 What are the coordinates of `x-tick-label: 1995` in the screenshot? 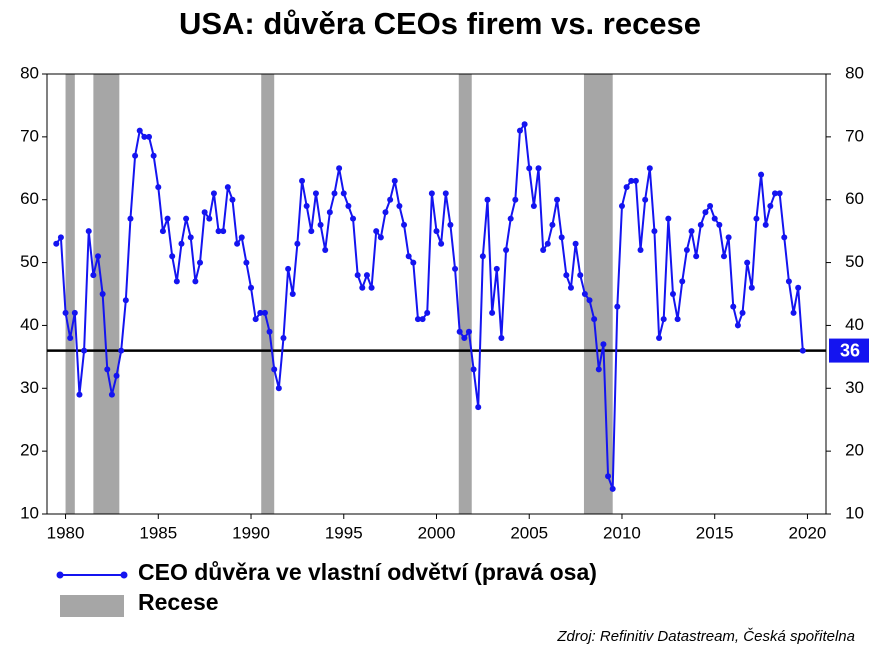 It's located at (344, 532).